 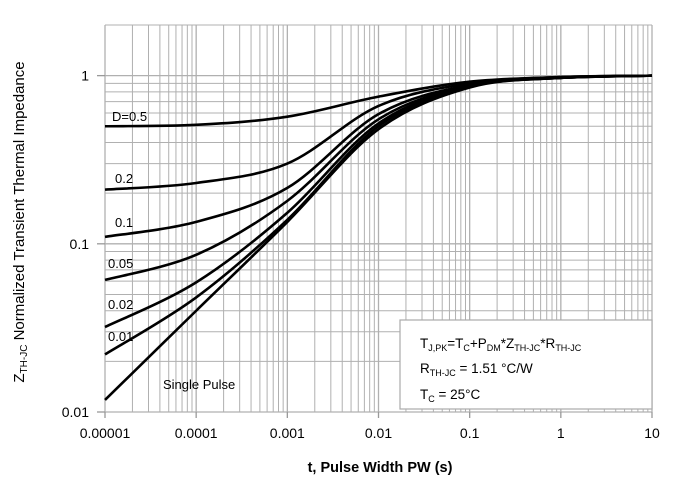 I want to click on x-tick-label: 0.01, so click(x=378, y=433).